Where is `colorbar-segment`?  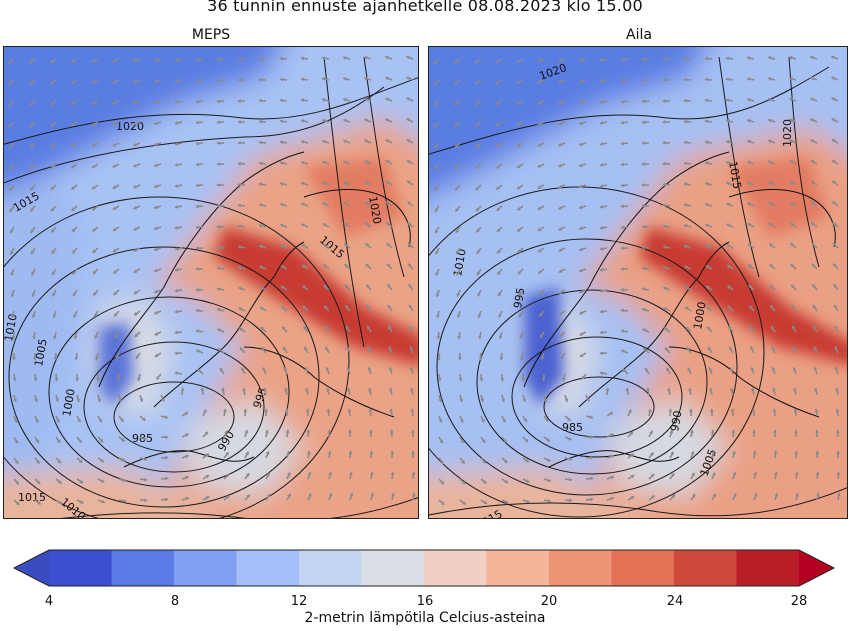 colorbar-segment is located at coordinates (580, 568).